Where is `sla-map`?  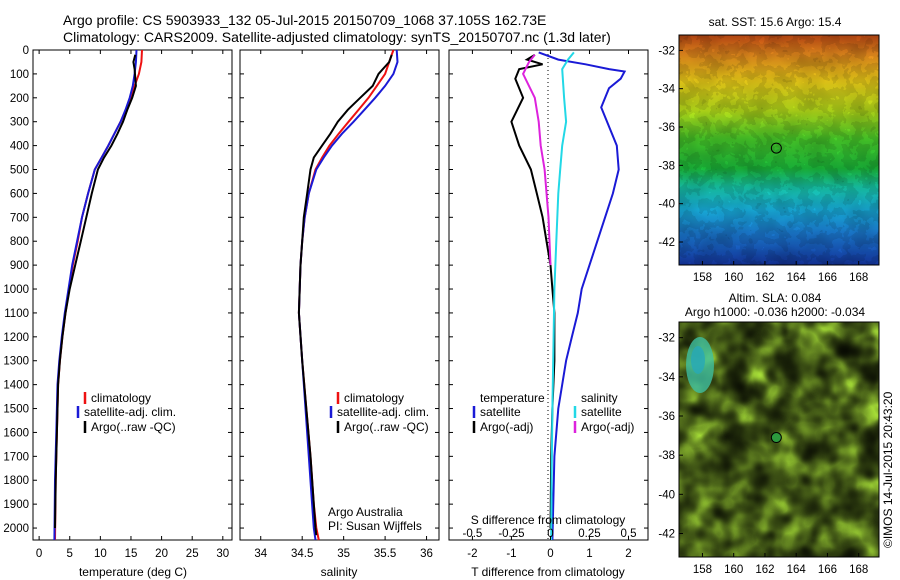
sla-map is located at coordinates (779, 439).